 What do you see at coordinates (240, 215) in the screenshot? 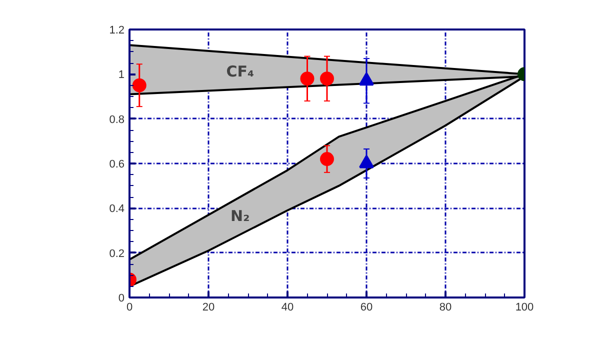
I see `series-label: N₂` at bounding box center [240, 215].